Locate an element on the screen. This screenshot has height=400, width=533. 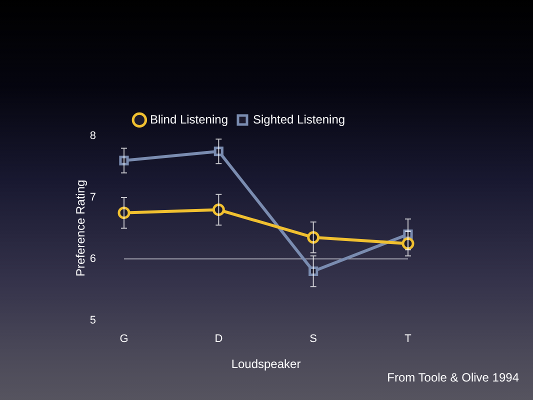
x-tick-label: T is located at coordinates (408, 339).